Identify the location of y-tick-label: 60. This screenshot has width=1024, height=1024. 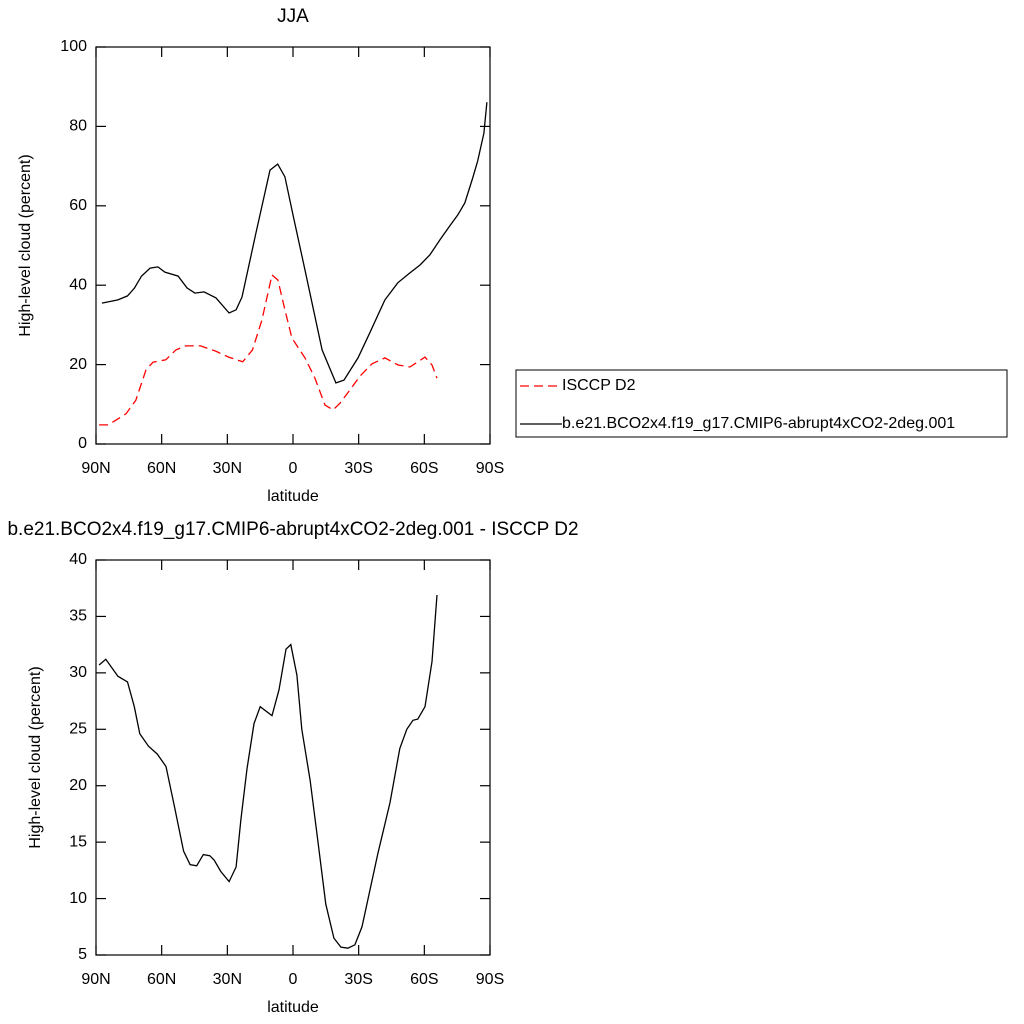
(78, 205).